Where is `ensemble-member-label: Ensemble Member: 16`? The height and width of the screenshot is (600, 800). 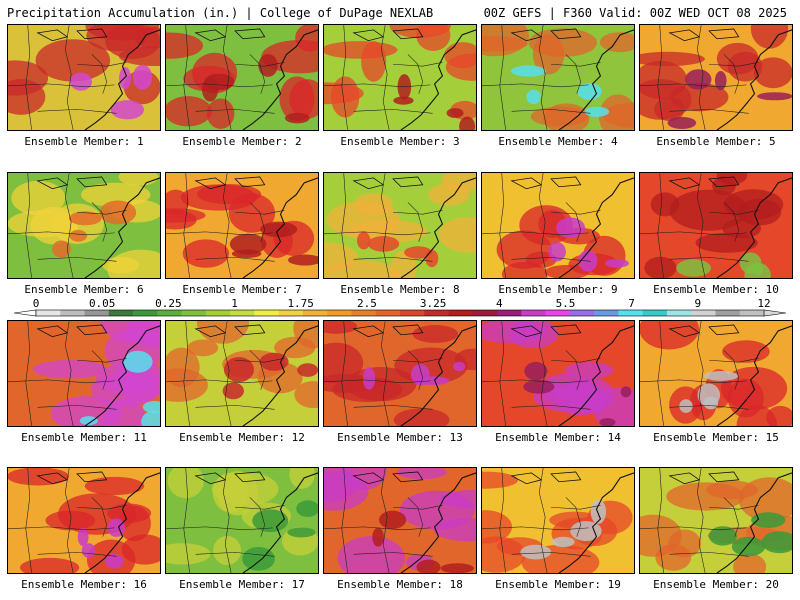 ensemble-member-label: Ensemble Member: 16 is located at coordinates (84, 584).